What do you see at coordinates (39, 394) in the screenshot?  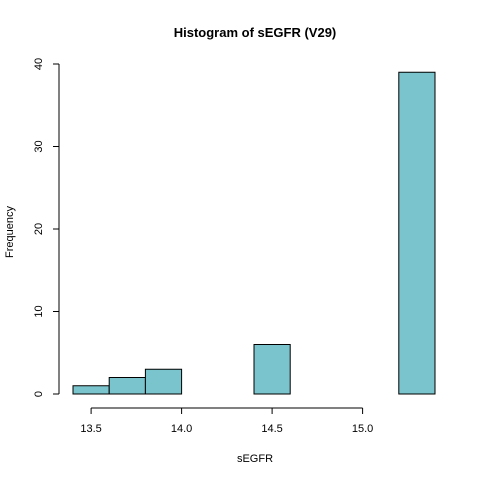 I see `y-tick-label: 0` at bounding box center [39, 394].